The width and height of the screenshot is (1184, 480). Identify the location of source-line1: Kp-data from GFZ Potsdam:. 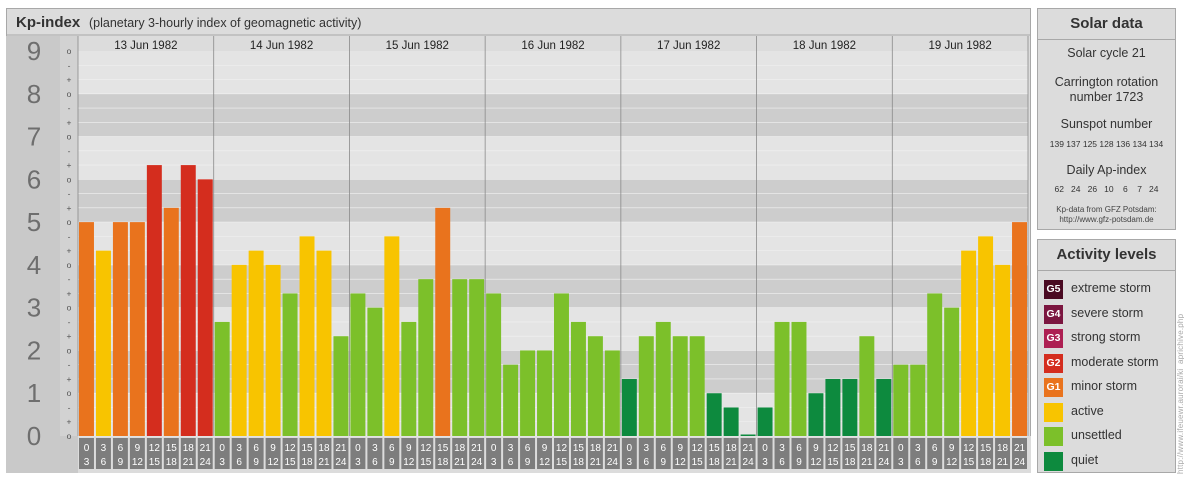
(1106, 209).